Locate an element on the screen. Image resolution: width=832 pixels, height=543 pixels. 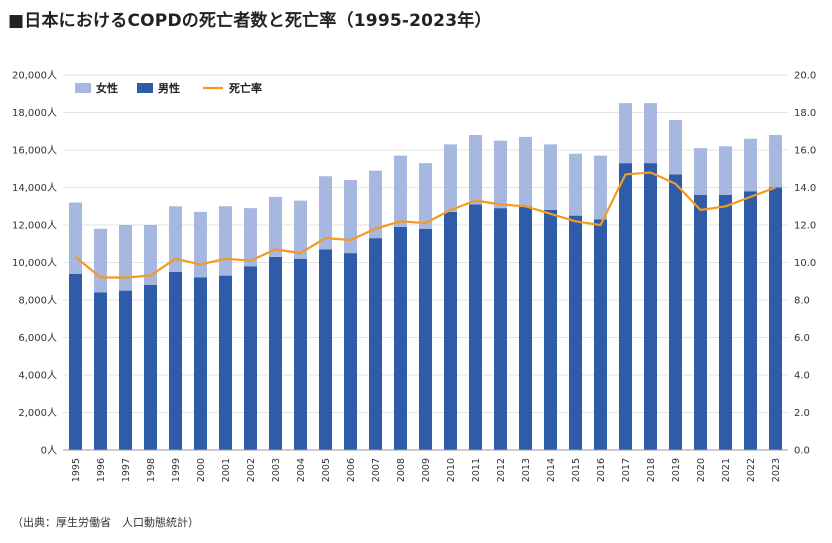
x-tick-label: 2005 is located at coordinates (326, 470).